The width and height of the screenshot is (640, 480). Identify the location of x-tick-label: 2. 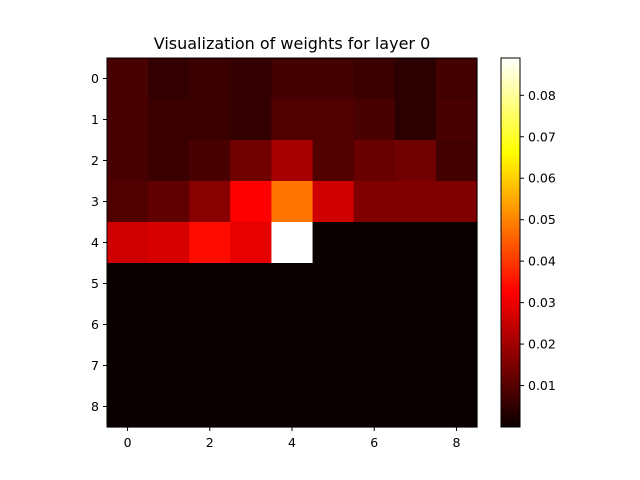
(210, 442).